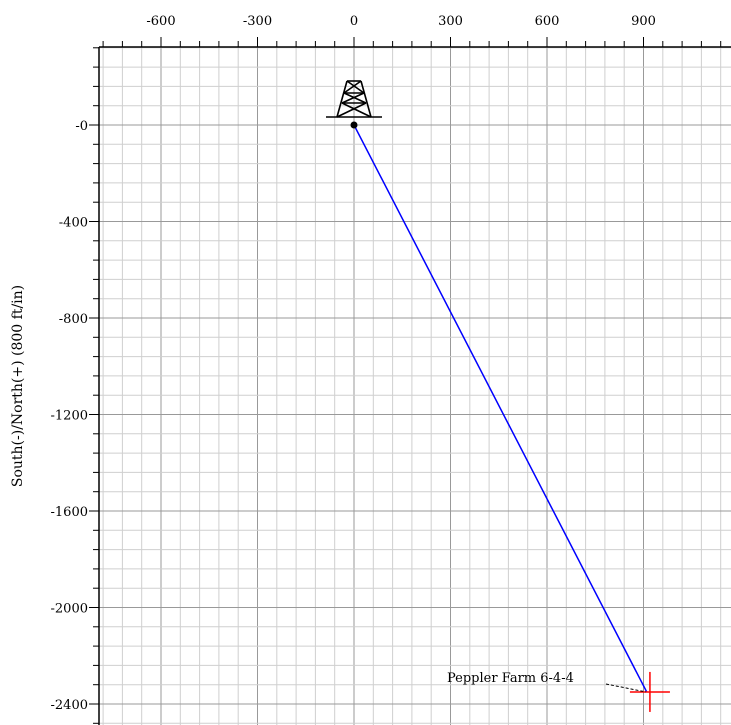 The image size is (731, 725). Describe the element at coordinates (73, 319) in the screenshot. I see `y-tick-label: -800` at that location.